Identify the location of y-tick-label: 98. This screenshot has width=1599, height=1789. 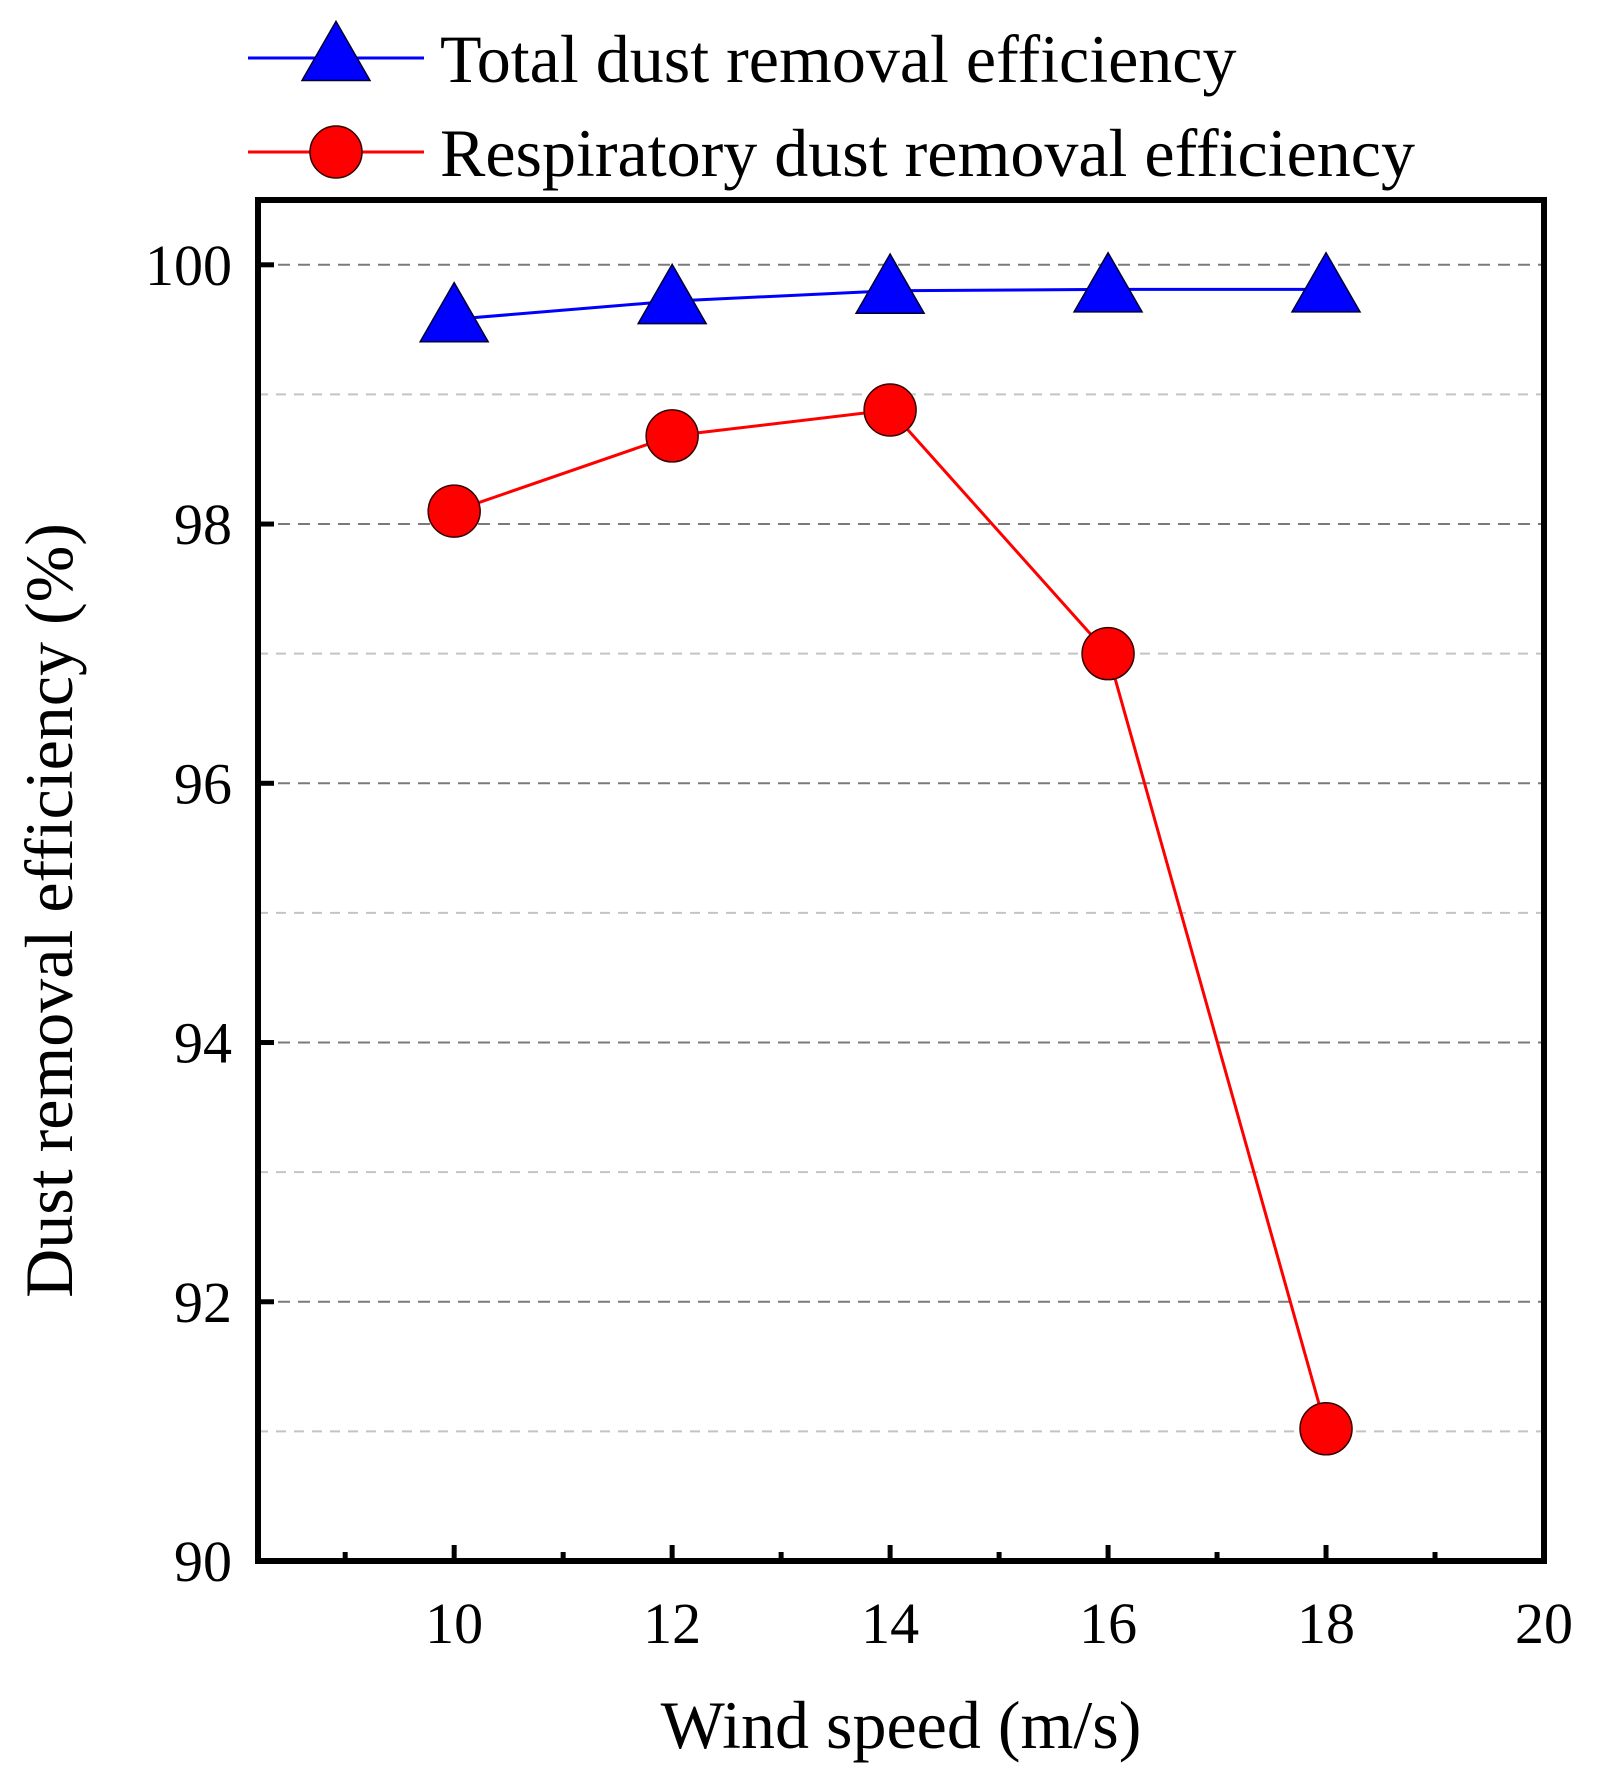
(203, 524).